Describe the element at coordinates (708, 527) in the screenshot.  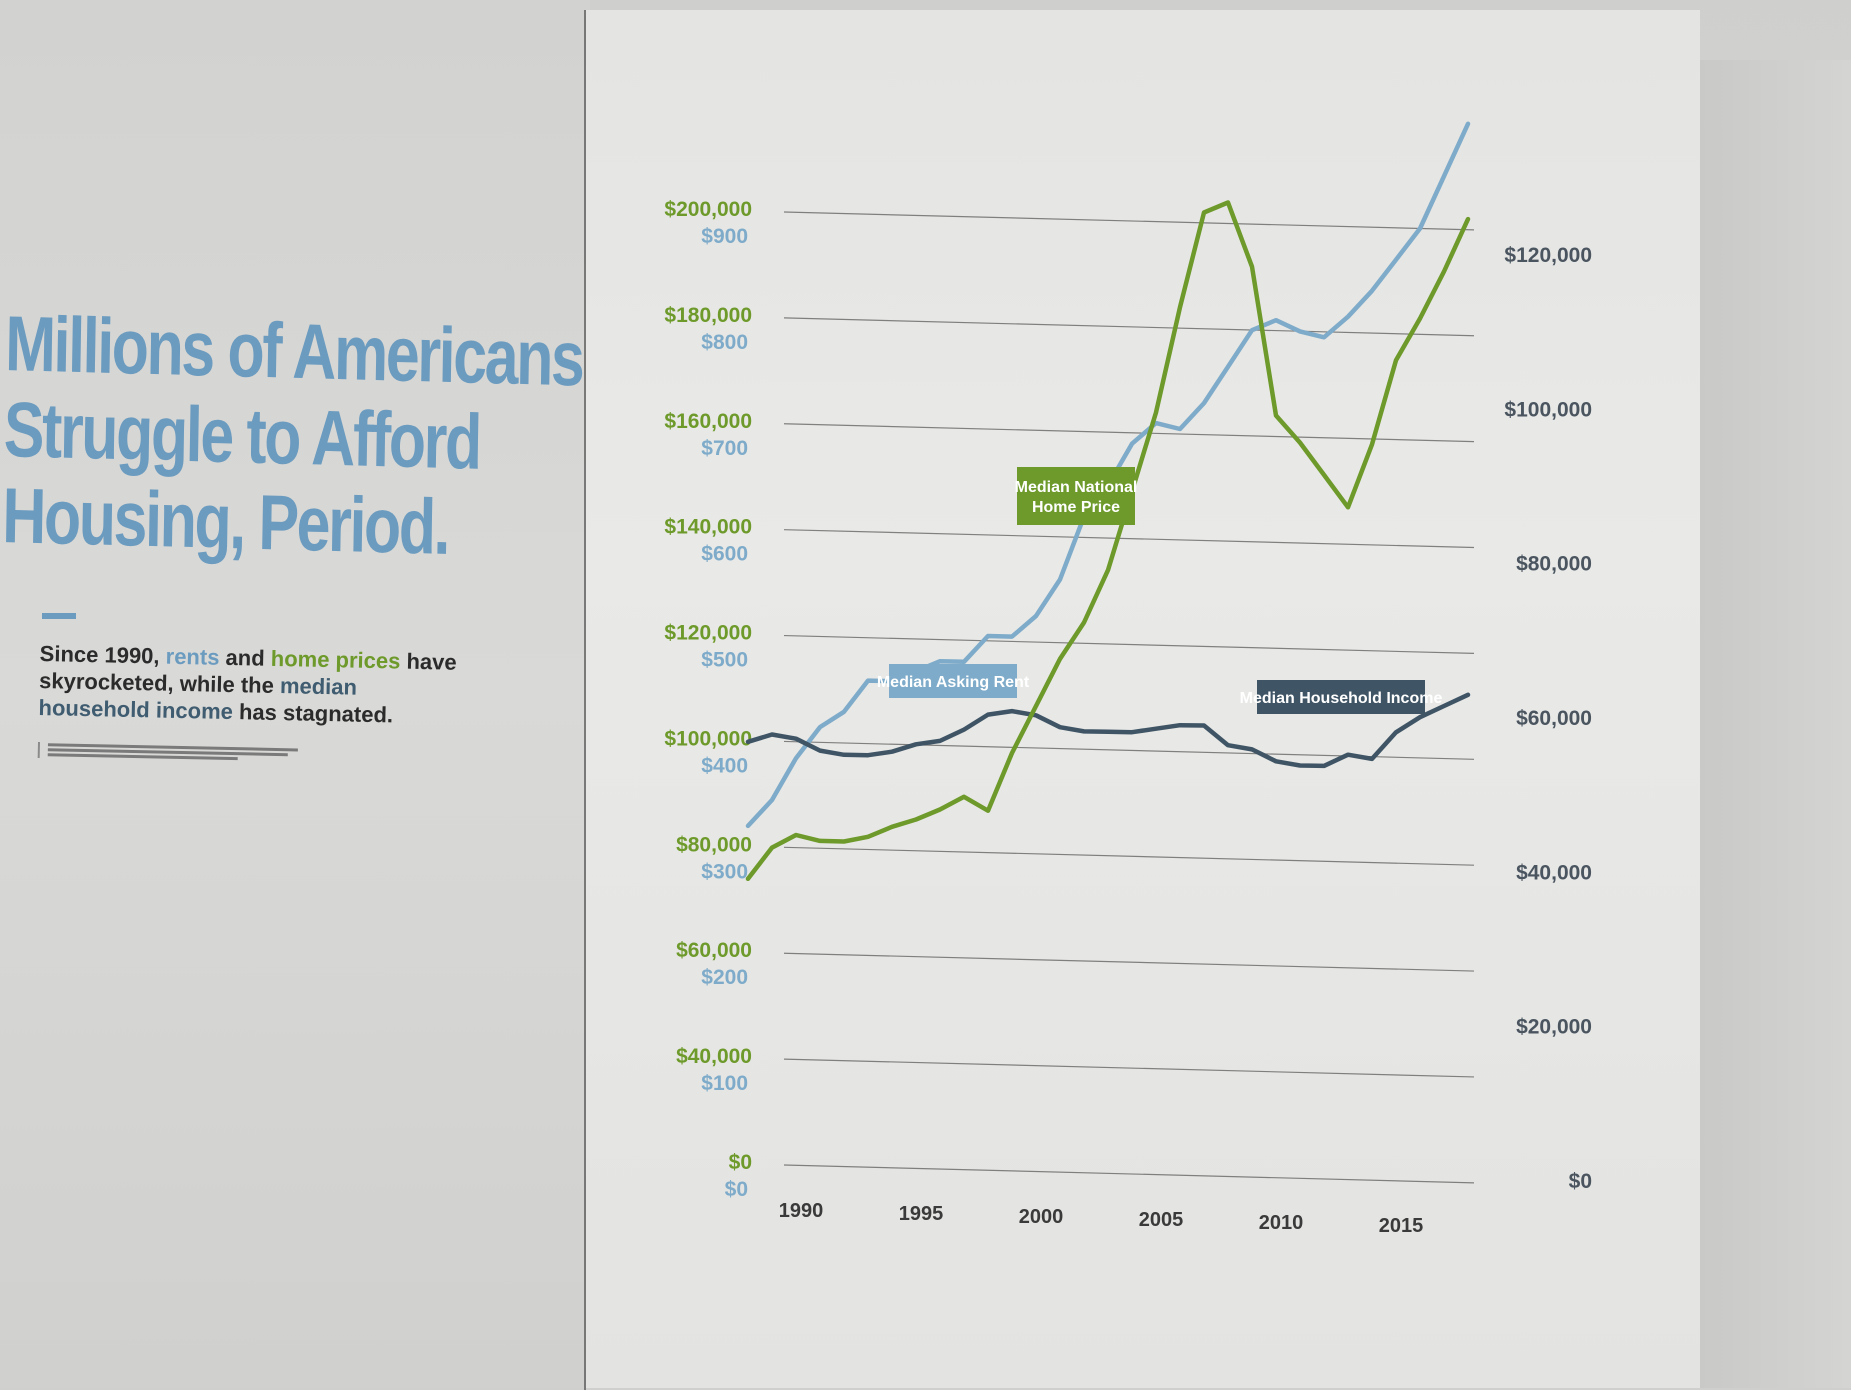
I see `y-axis-home-price-tick: $140,000` at that location.